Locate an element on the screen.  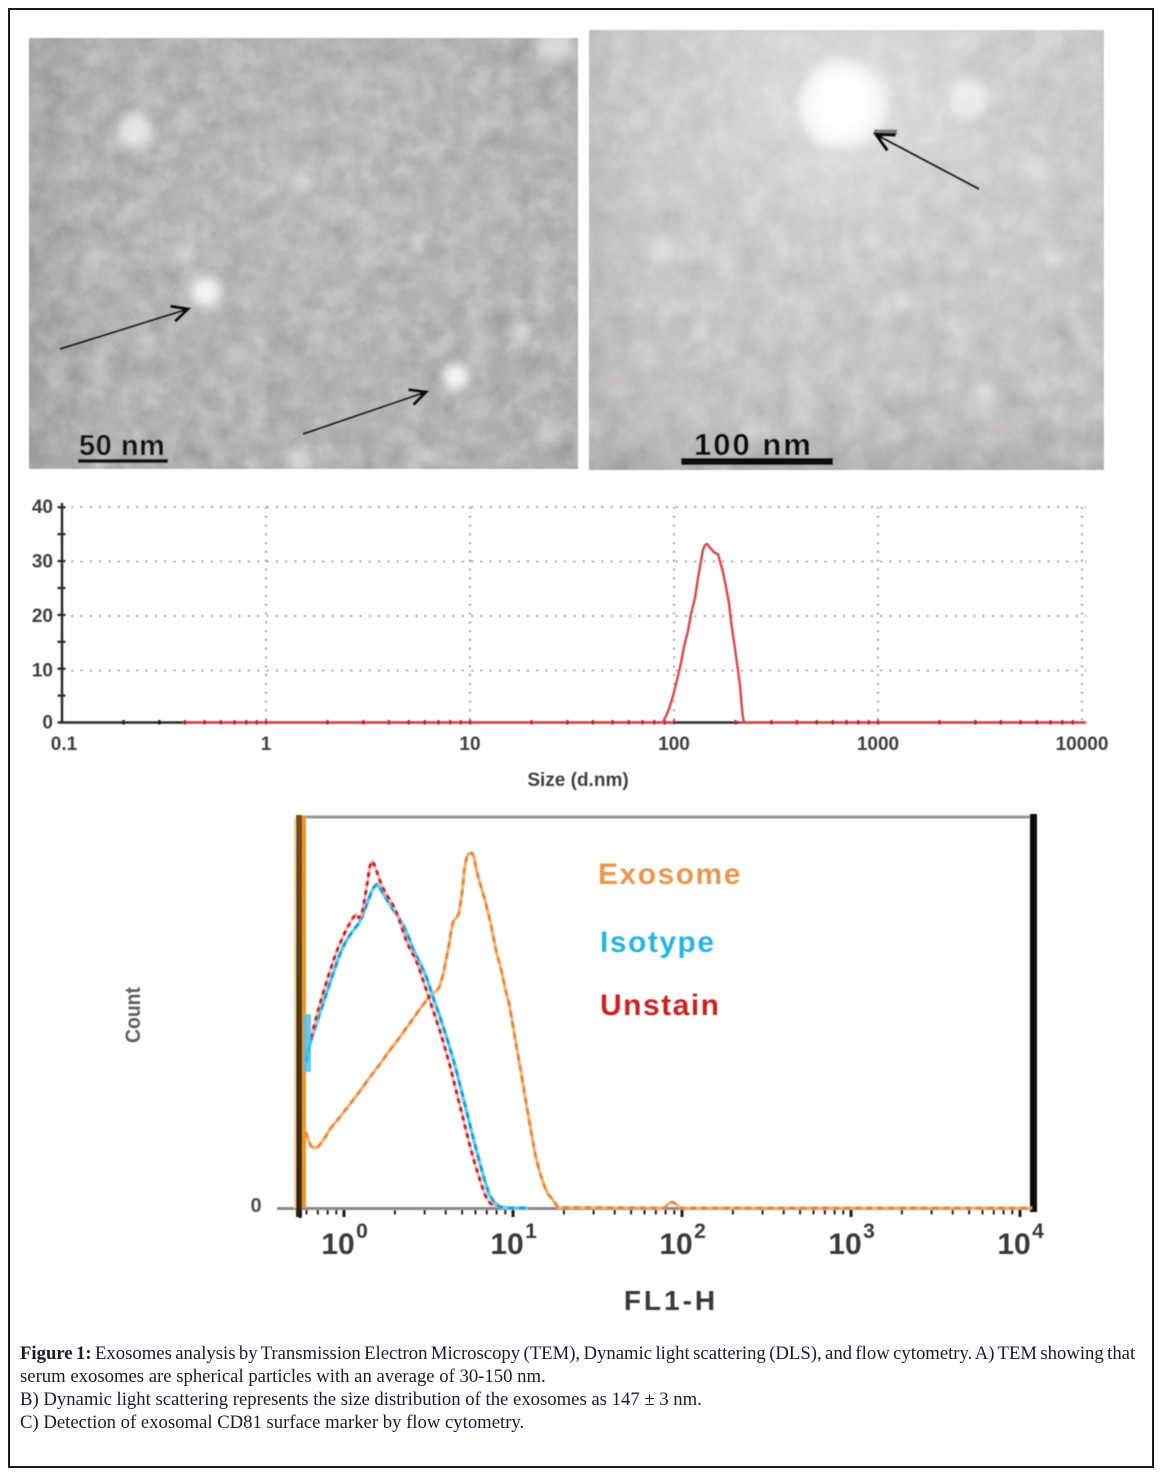
svg-text: 1000 is located at coordinates (878, 744).